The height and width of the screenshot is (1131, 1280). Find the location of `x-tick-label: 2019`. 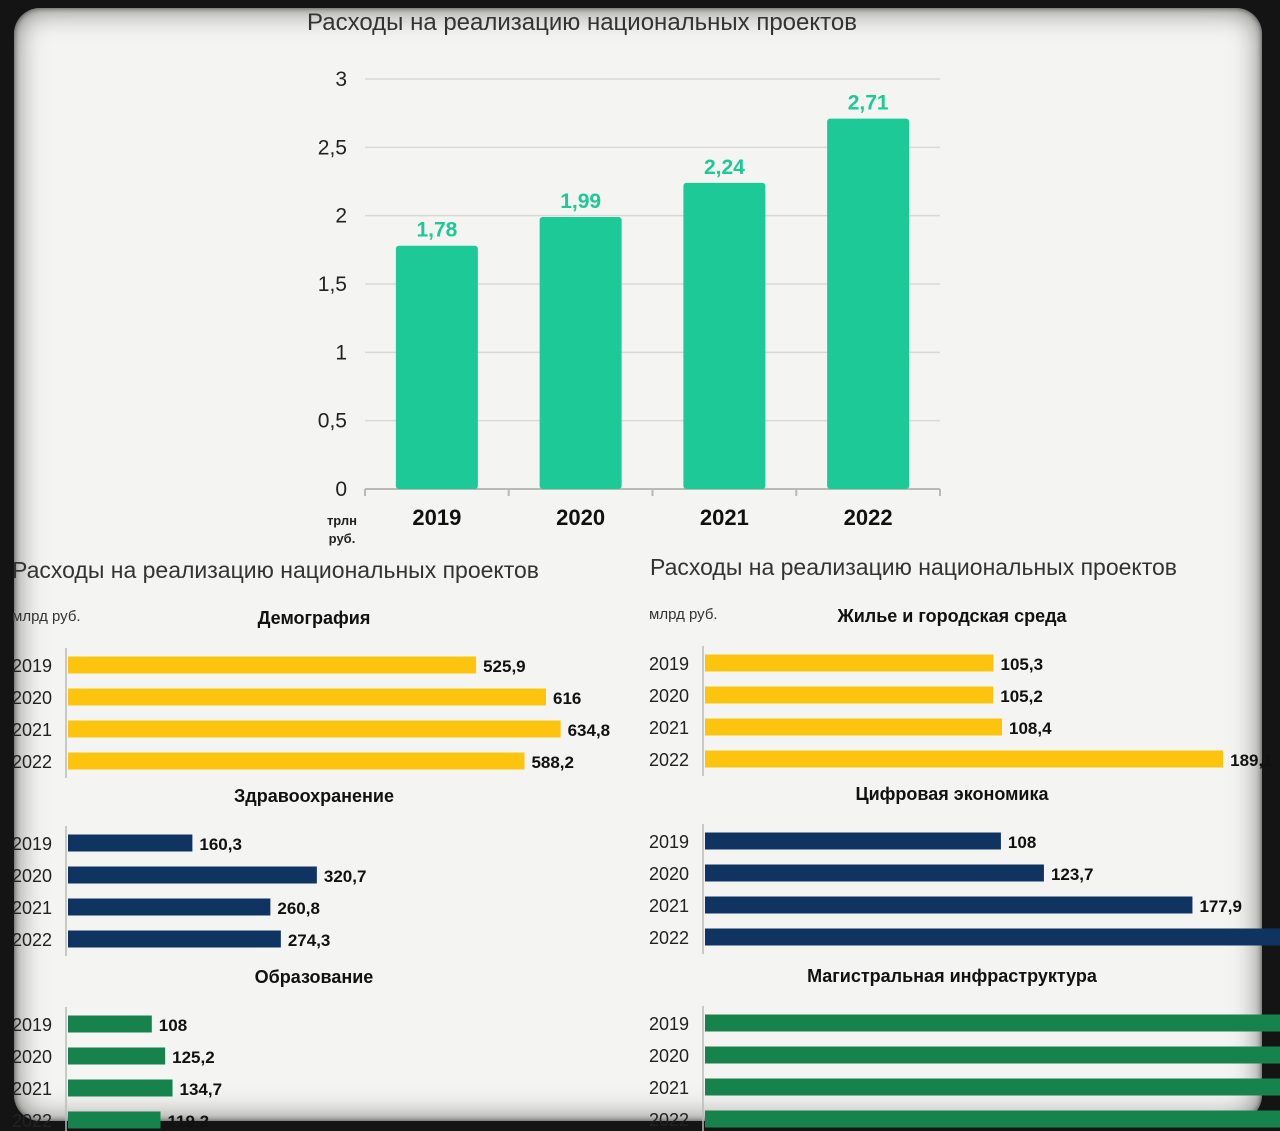

x-tick-label: 2019 is located at coordinates (436, 517).